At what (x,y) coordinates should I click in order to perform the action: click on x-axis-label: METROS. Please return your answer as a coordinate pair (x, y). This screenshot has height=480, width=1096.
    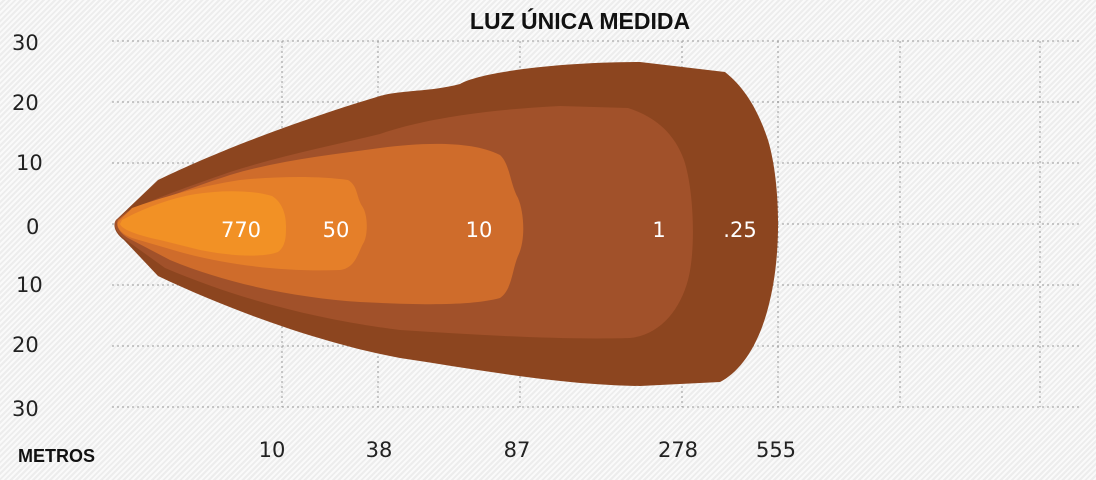
    Looking at the image, I should click on (56, 456).